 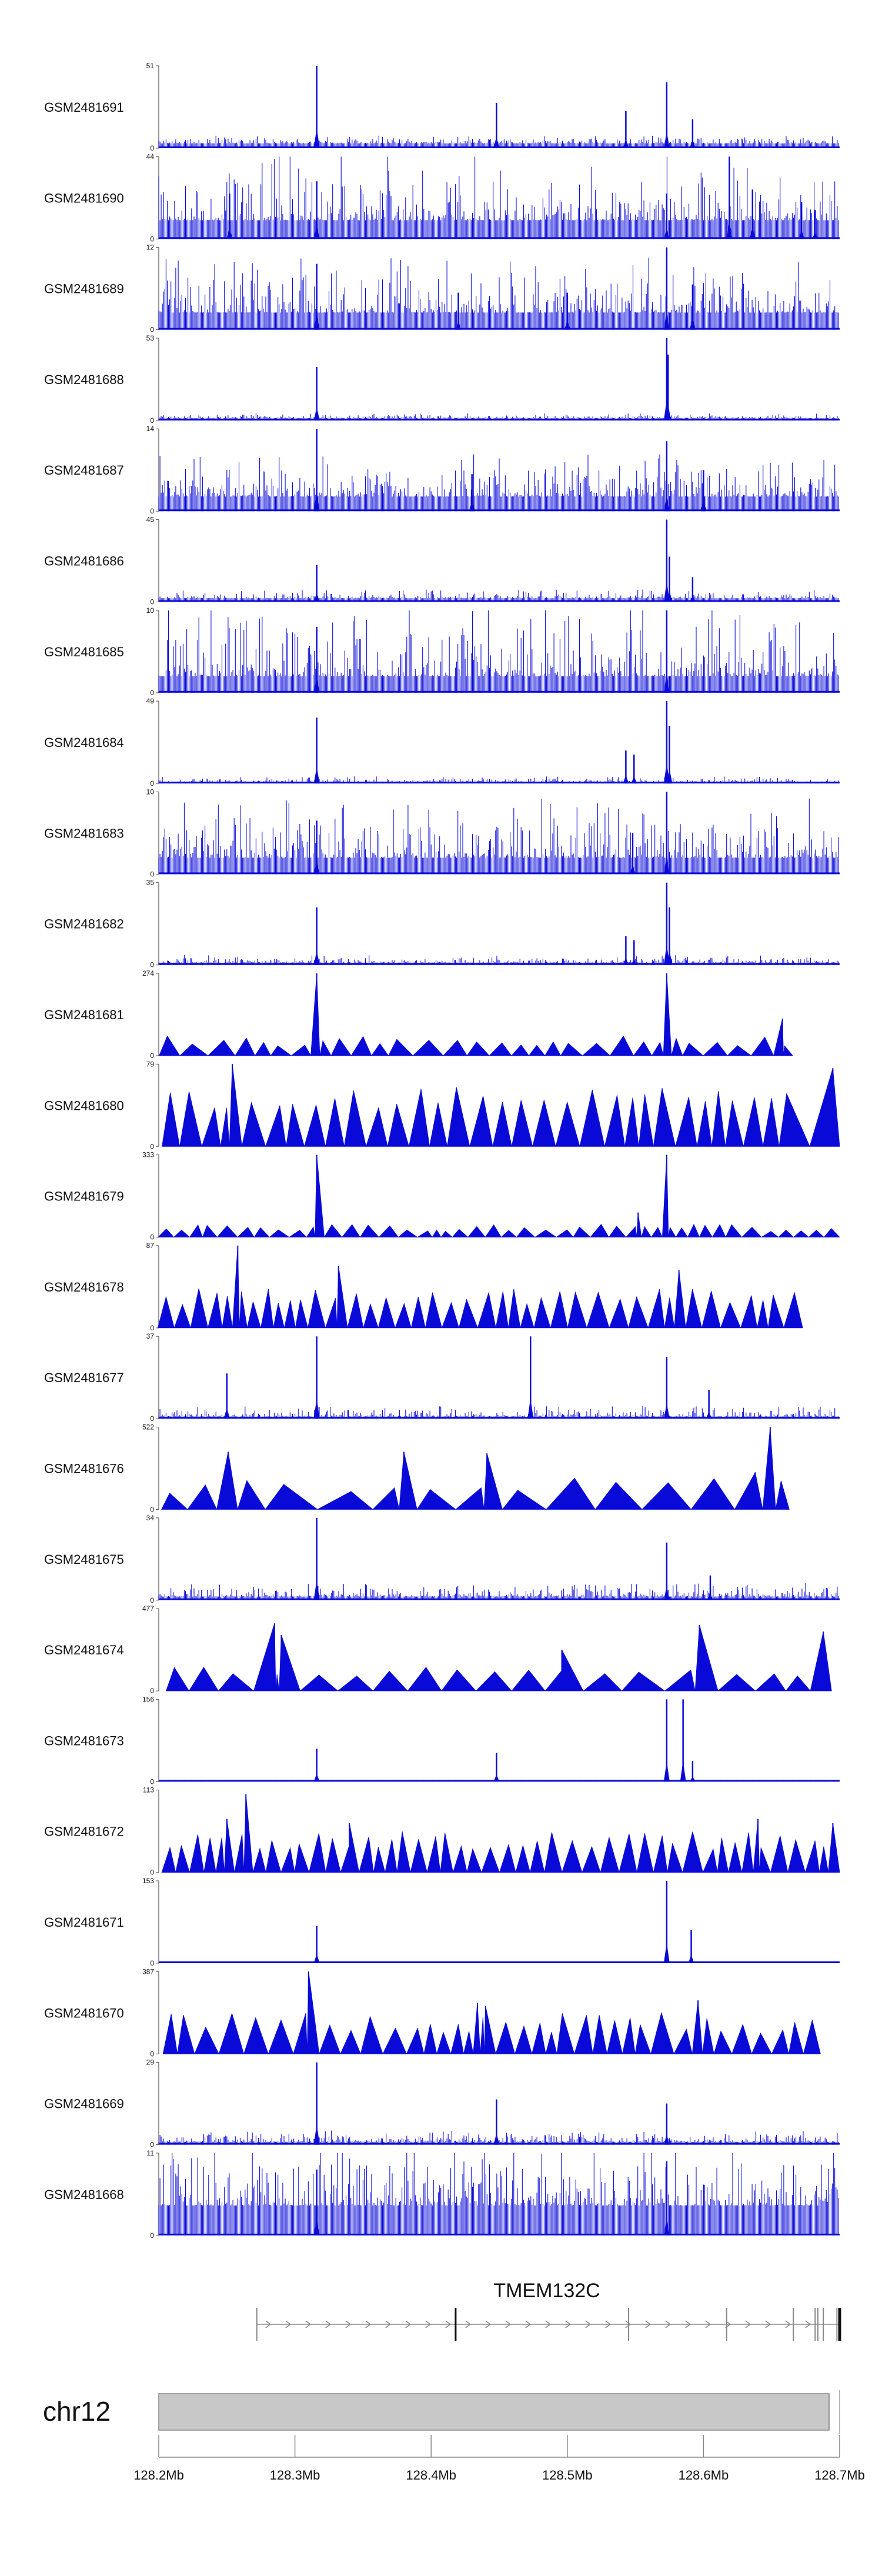 I want to click on track-label: GSM2481669, so click(x=84, y=2104).